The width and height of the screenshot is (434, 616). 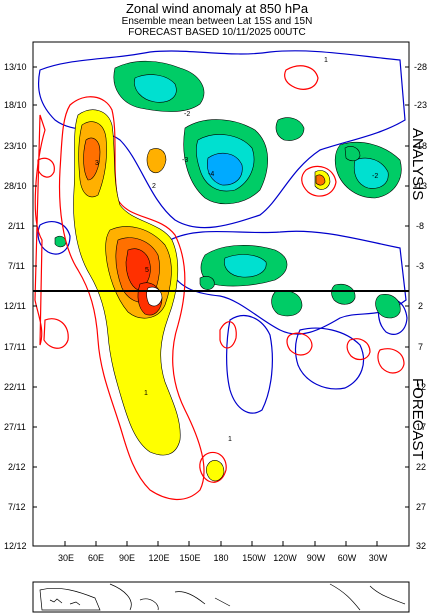 What do you see at coordinates (97, 163) in the screenshot?
I see `contour-label: 3` at bounding box center [97, 163].